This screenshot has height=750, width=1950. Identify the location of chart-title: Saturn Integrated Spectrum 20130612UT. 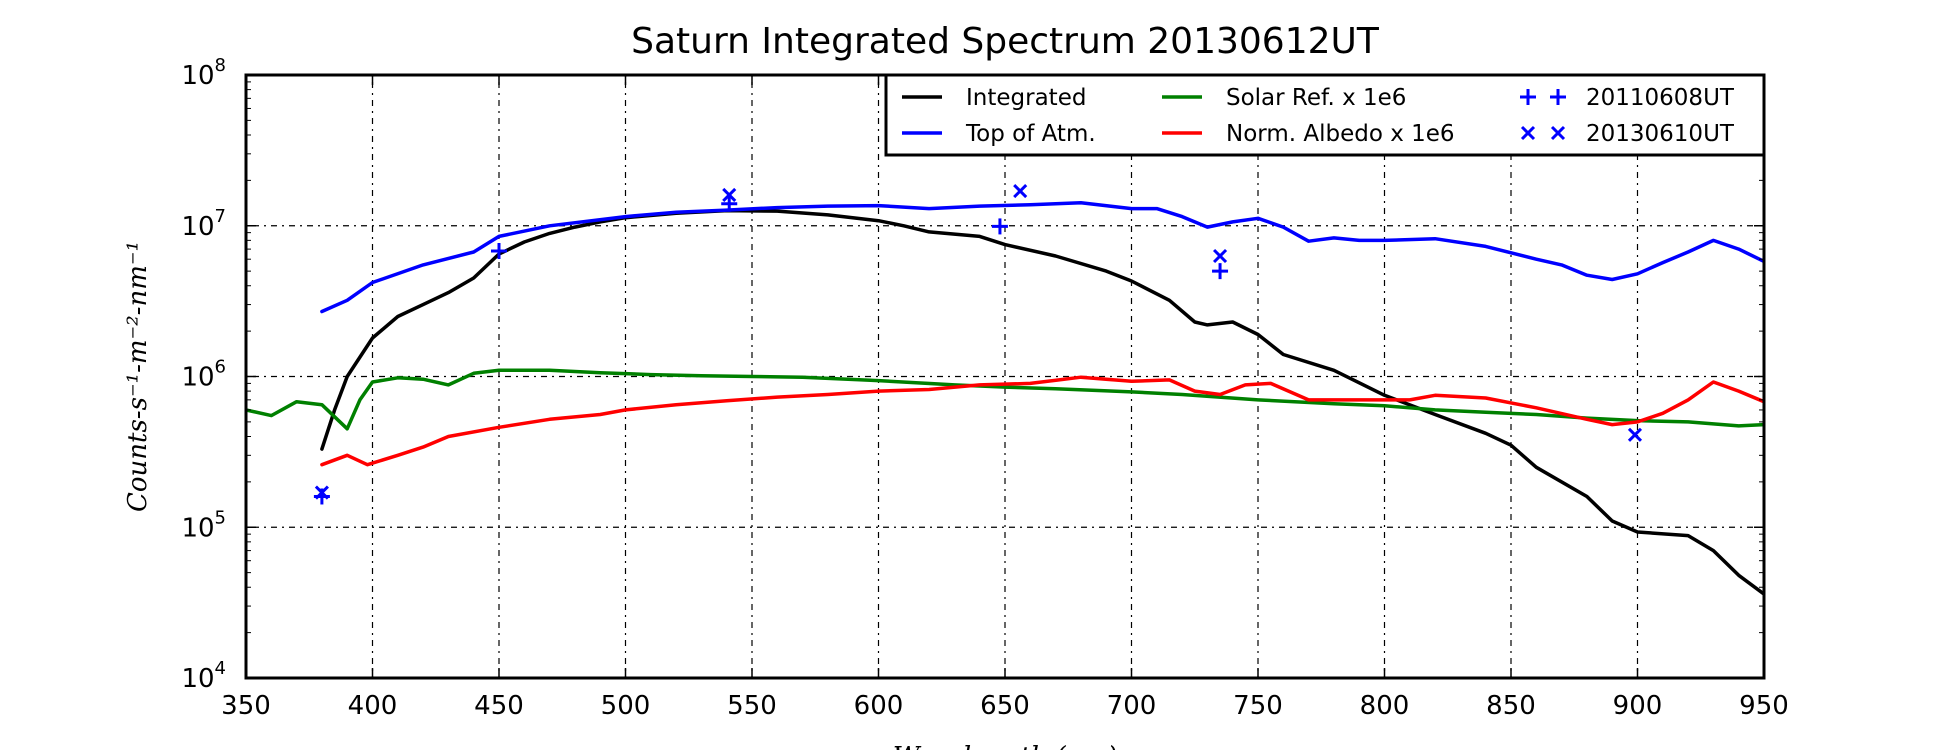
(1005, 41).